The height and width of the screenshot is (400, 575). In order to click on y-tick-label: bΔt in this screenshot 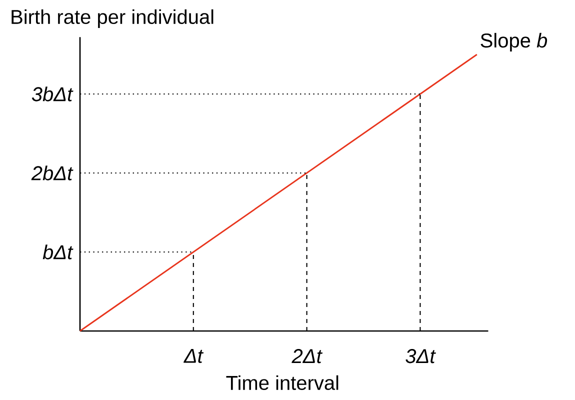, I will do `click(58, 252)`.